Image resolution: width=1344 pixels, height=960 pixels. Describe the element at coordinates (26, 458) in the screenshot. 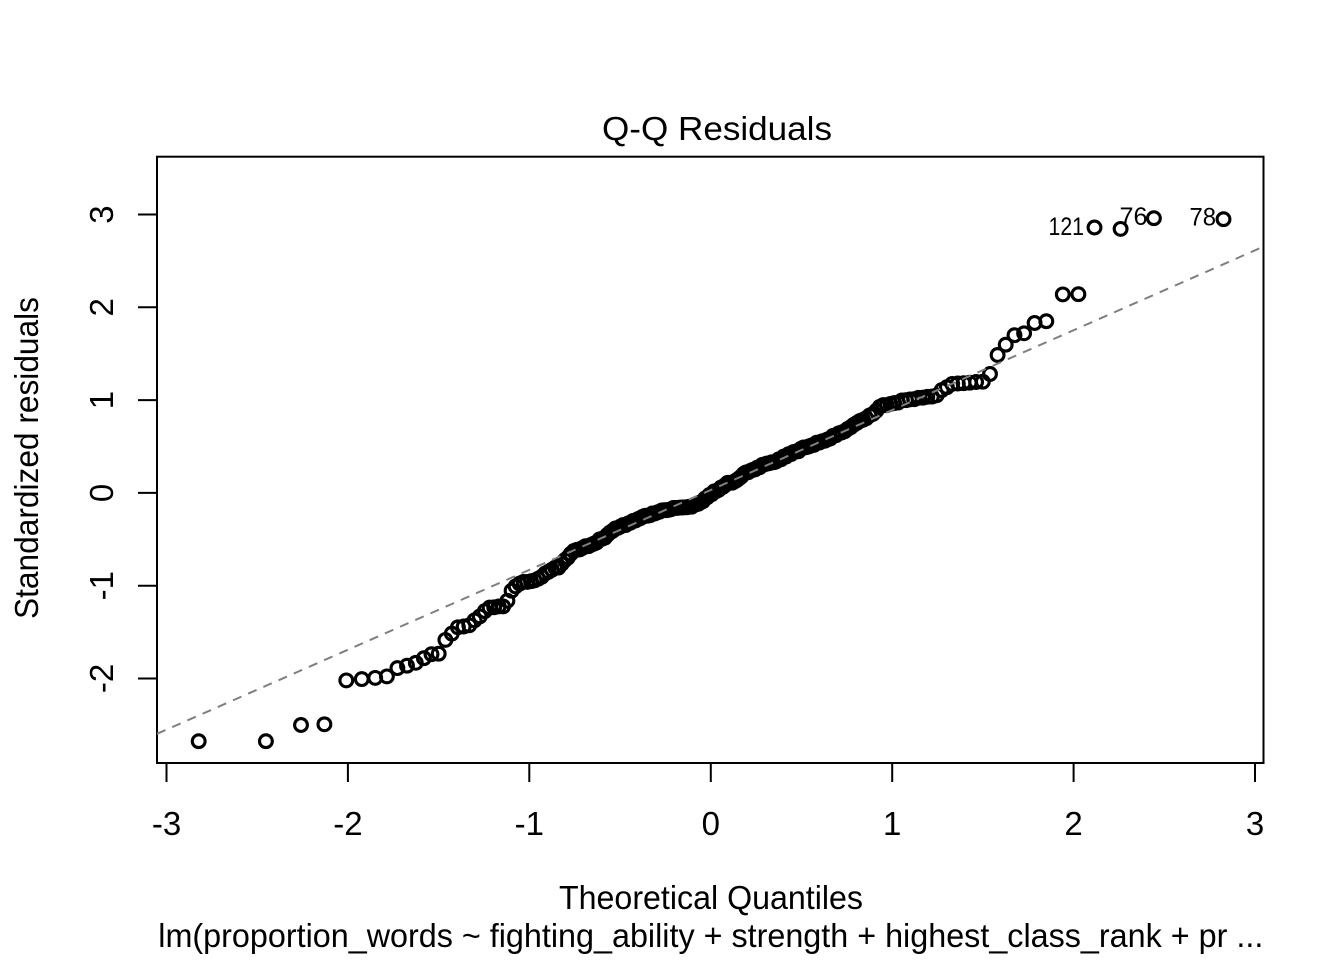

I see `svg-text: Standardized residuals` at that location.